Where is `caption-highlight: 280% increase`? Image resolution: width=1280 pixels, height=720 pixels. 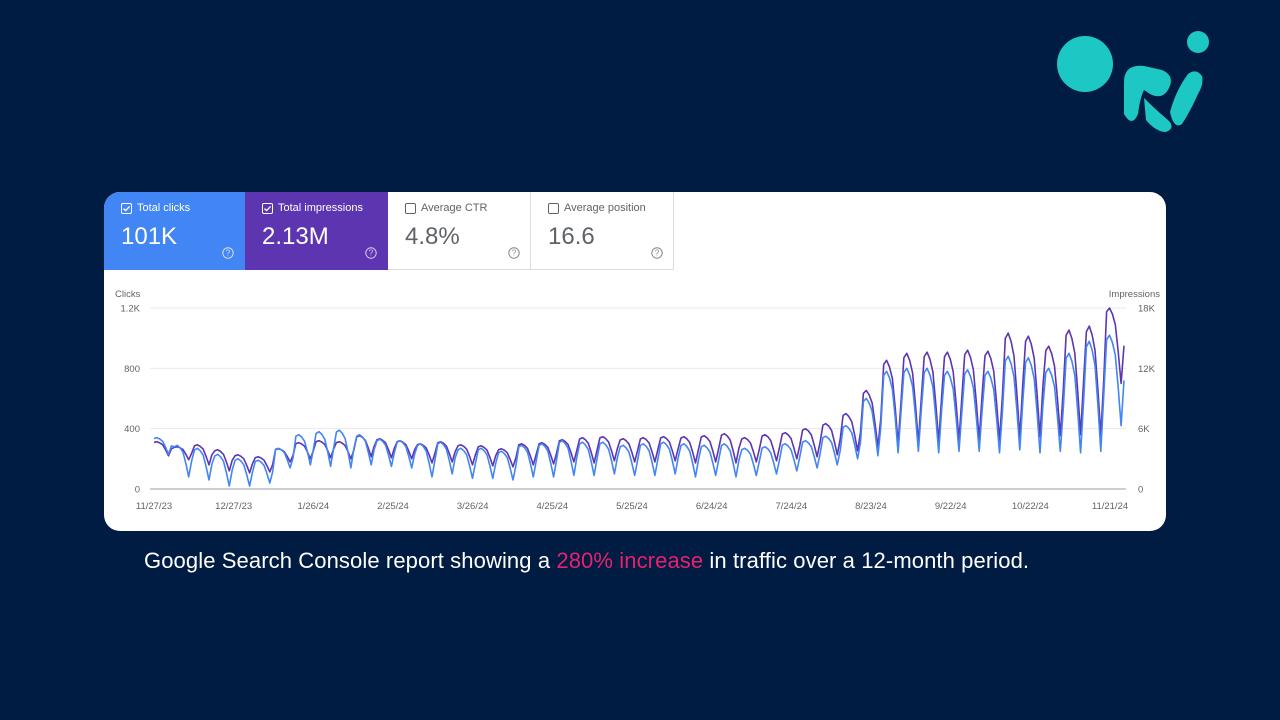
caption-highlight: 280% increase is located at coordinates (630, 560).